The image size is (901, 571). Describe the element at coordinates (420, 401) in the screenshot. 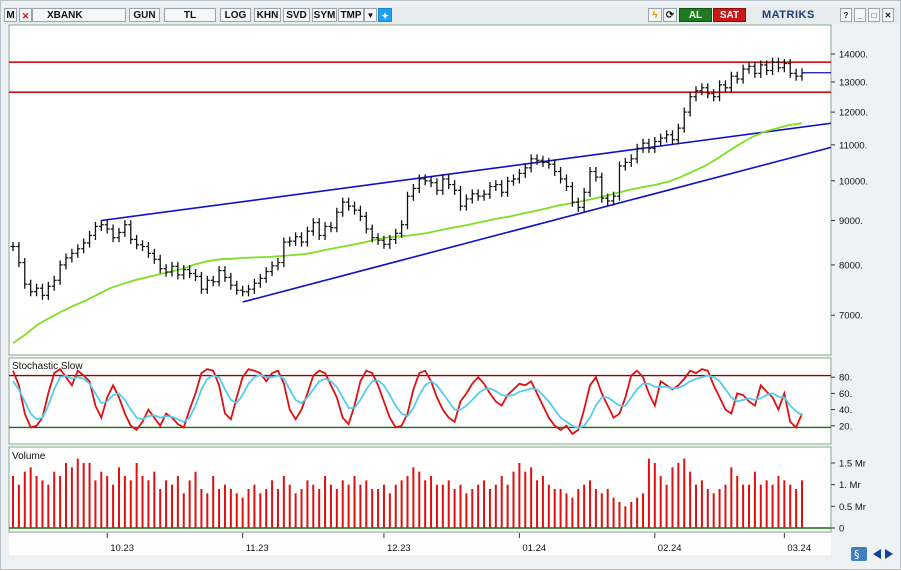

I see `stochastic-plot` at that location.